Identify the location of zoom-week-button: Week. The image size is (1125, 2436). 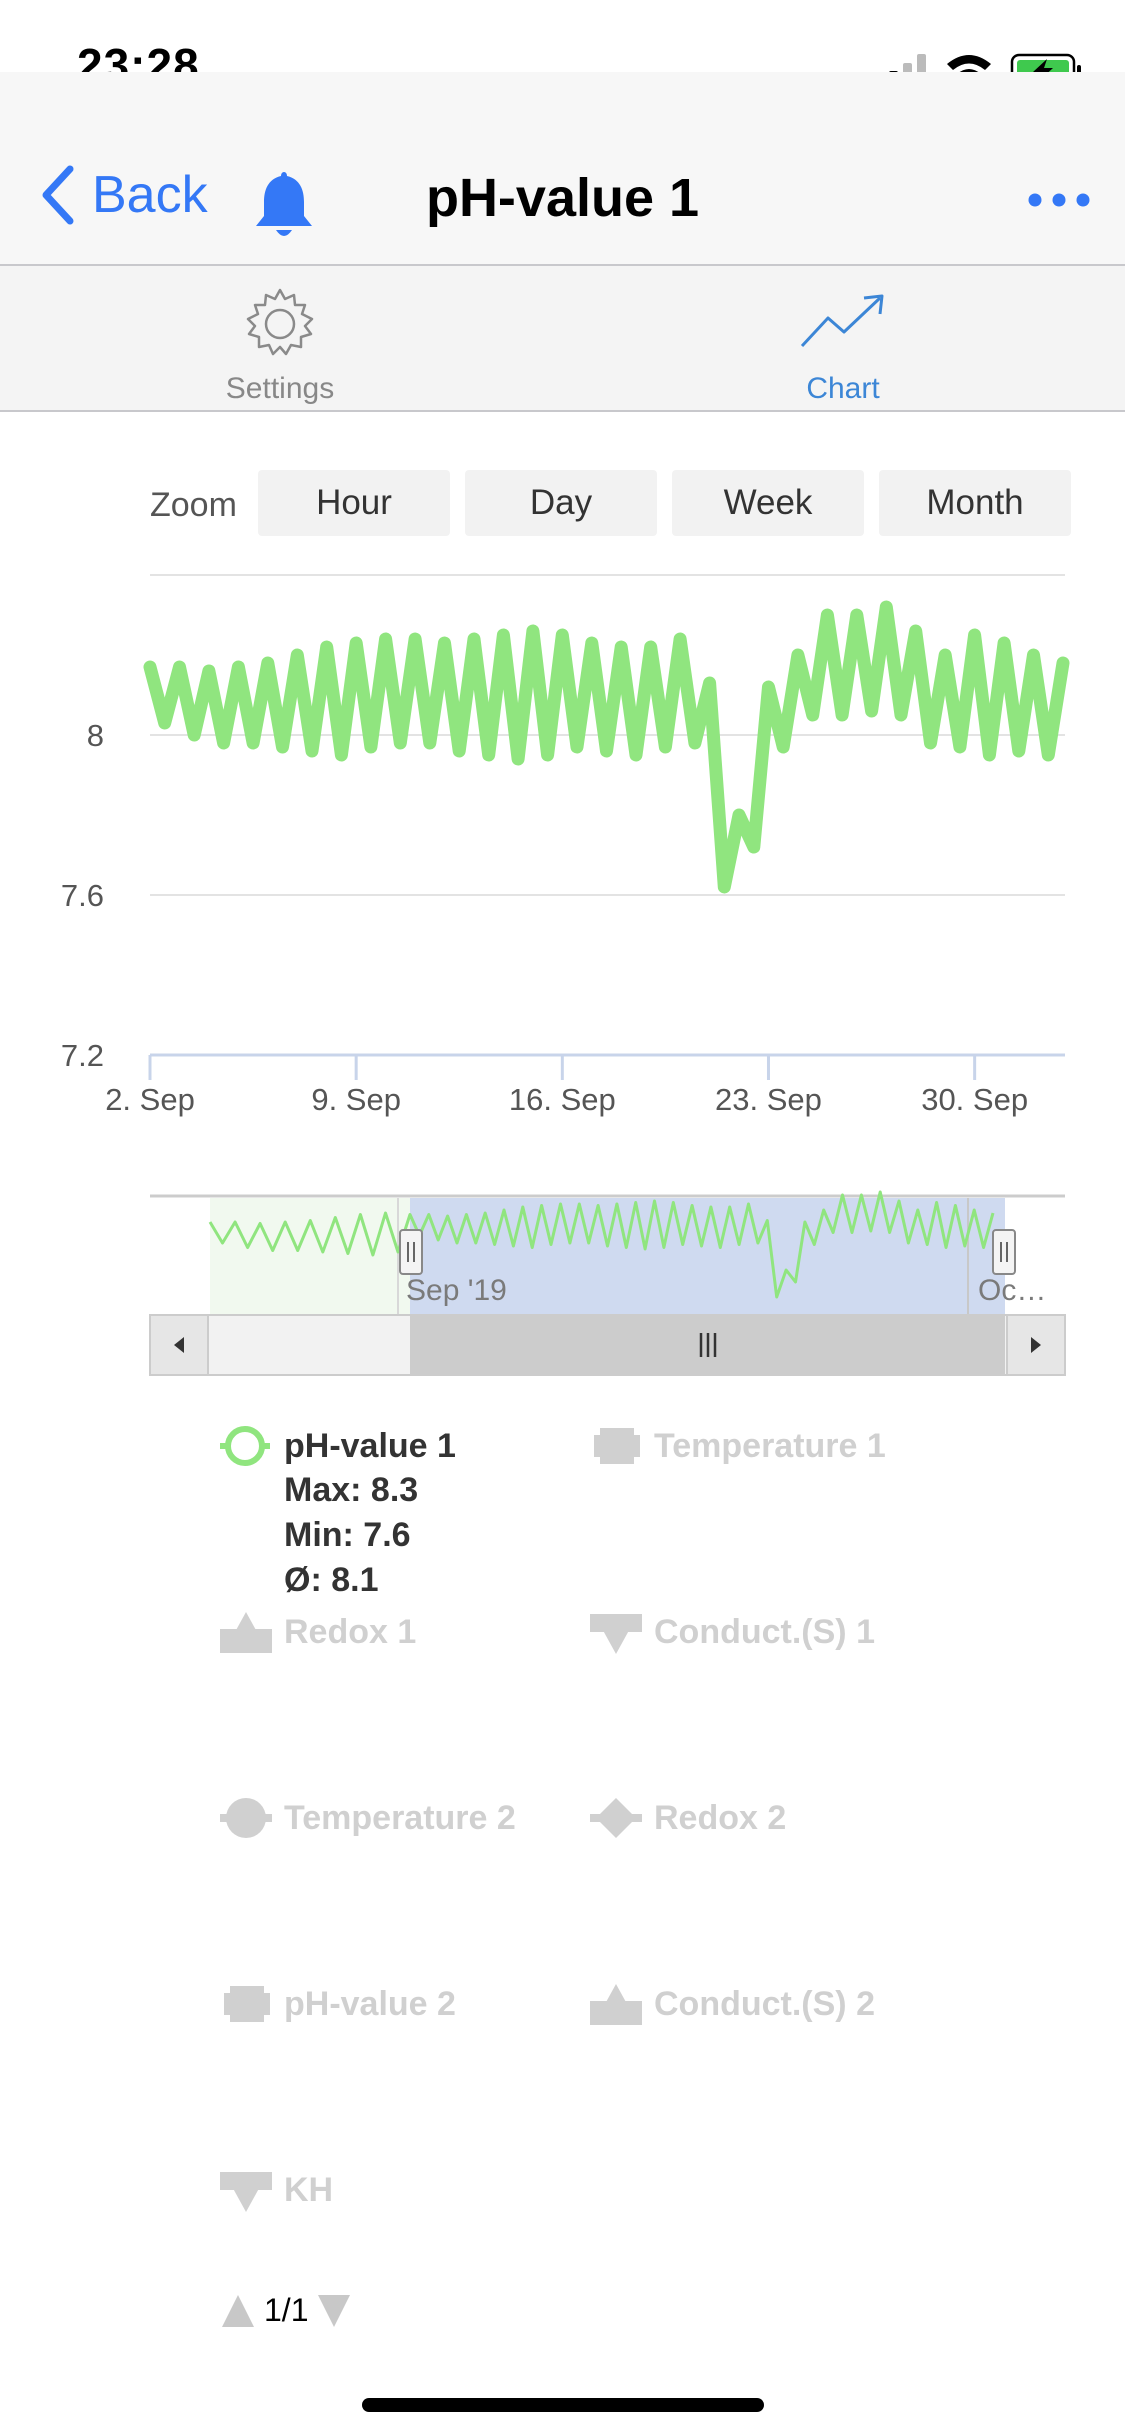
(768, 503).